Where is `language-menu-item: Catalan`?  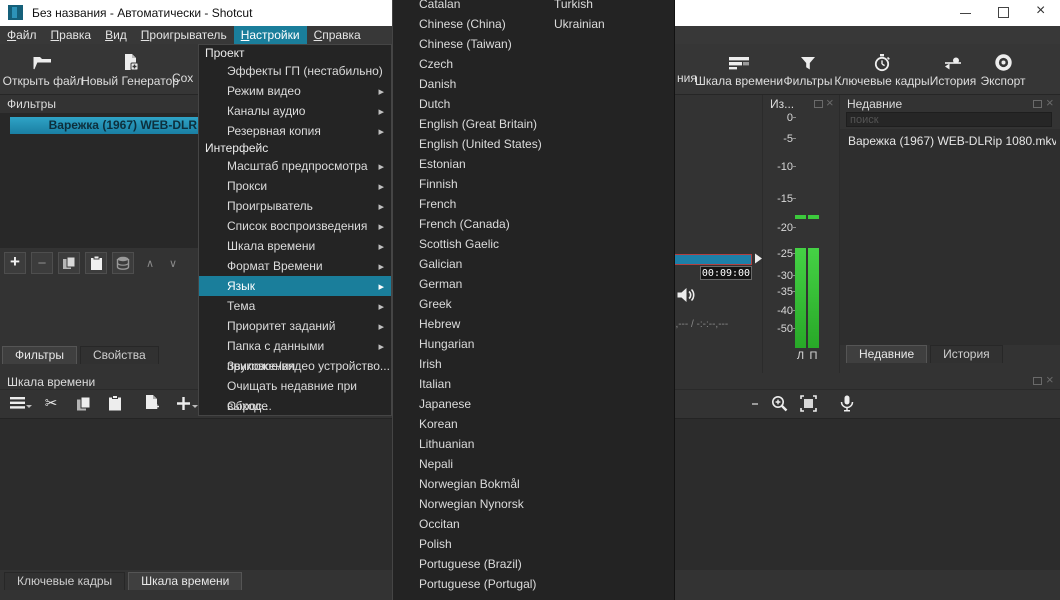 language-menu-item: Catalan is located at coordinates (440, 5).